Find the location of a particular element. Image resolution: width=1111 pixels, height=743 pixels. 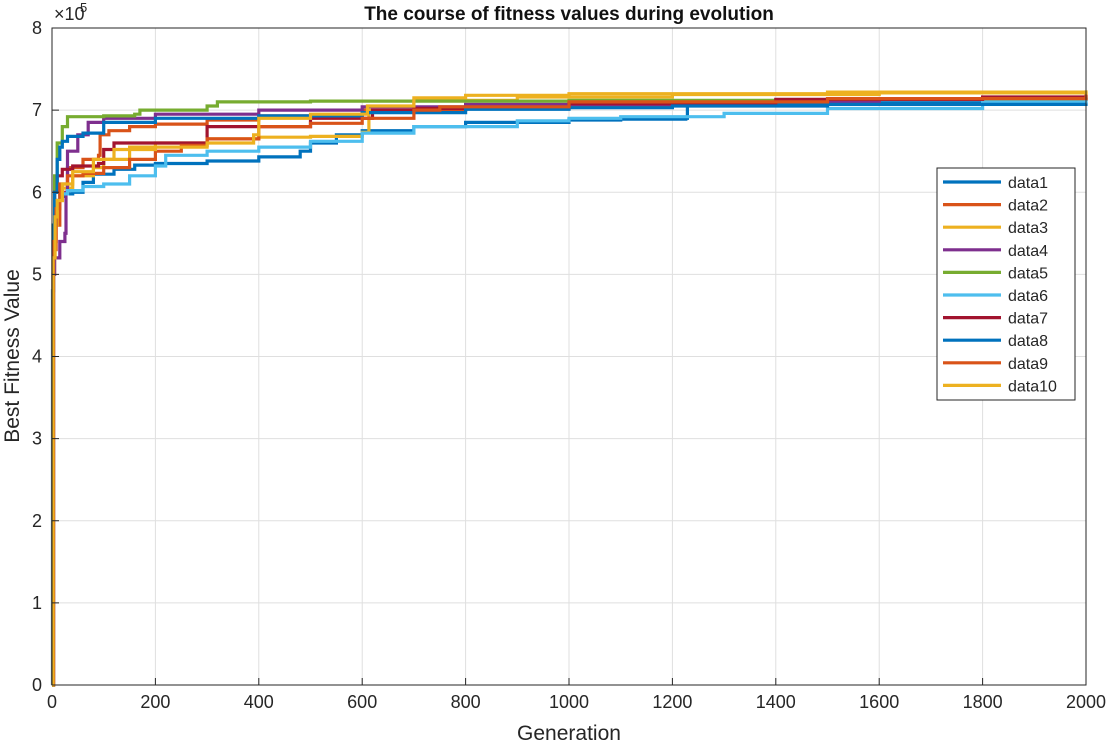

legend-box is located at coordinates (1006, 284).